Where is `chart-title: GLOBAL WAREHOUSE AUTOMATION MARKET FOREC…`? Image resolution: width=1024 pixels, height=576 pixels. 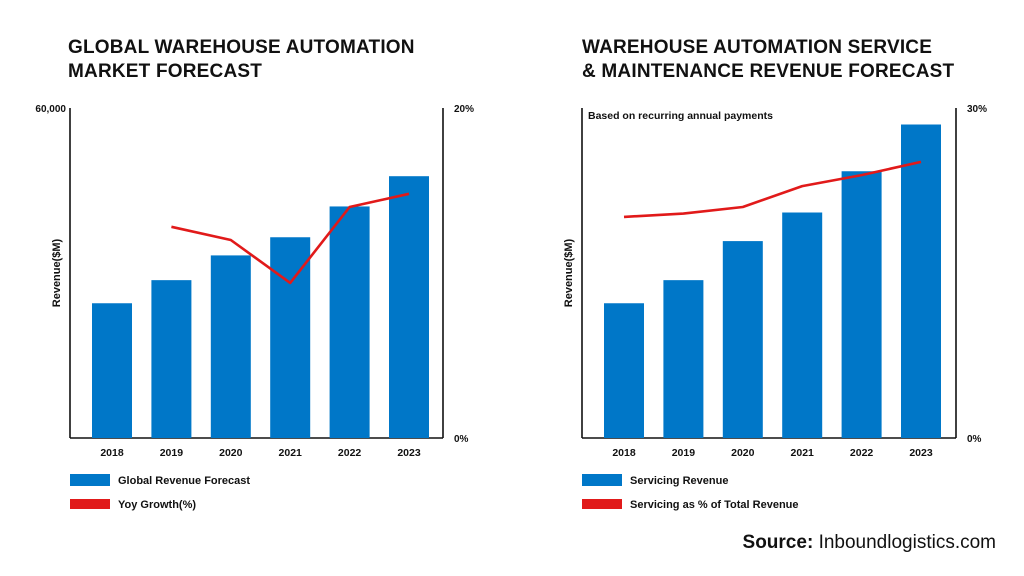
chart-title: GLOBAL WAREHOUSE AUTOMATION MARKET FOREC… is located at coordinates (278, 60).